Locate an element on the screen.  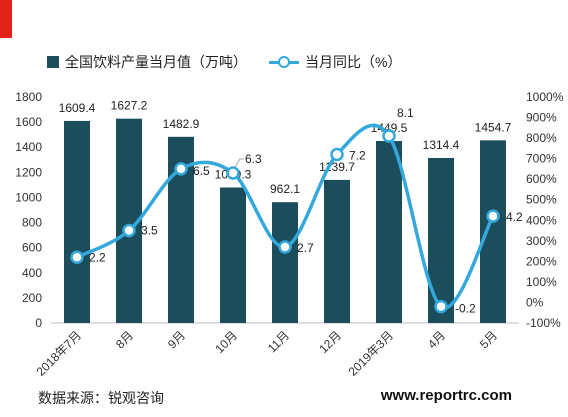
x-tick-label: 11月 is located at coordinates (278, 341).